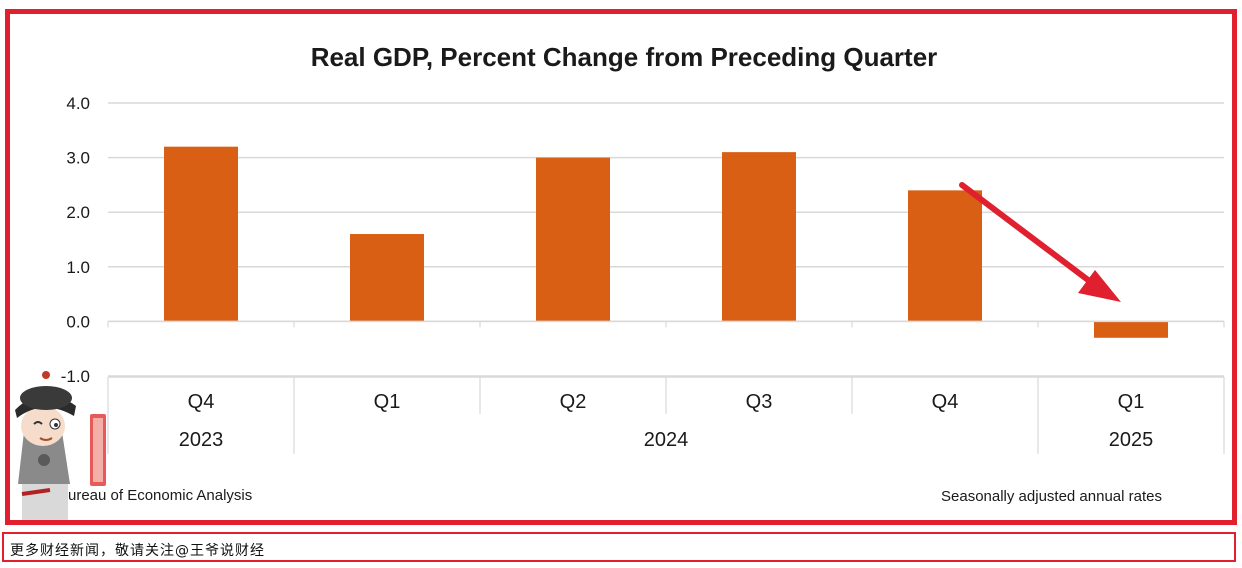  I want to click on x-tick-label: Q3, so click(759, 402).